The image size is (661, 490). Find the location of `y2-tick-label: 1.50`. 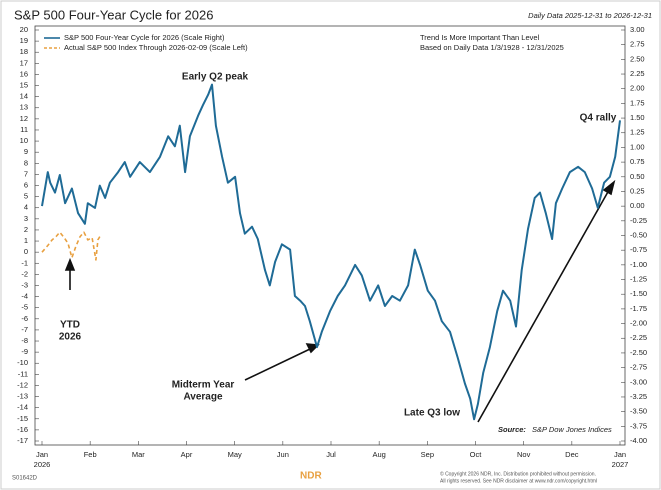

y2-tick-label: 1.50 is located at coordinates (637, 117).